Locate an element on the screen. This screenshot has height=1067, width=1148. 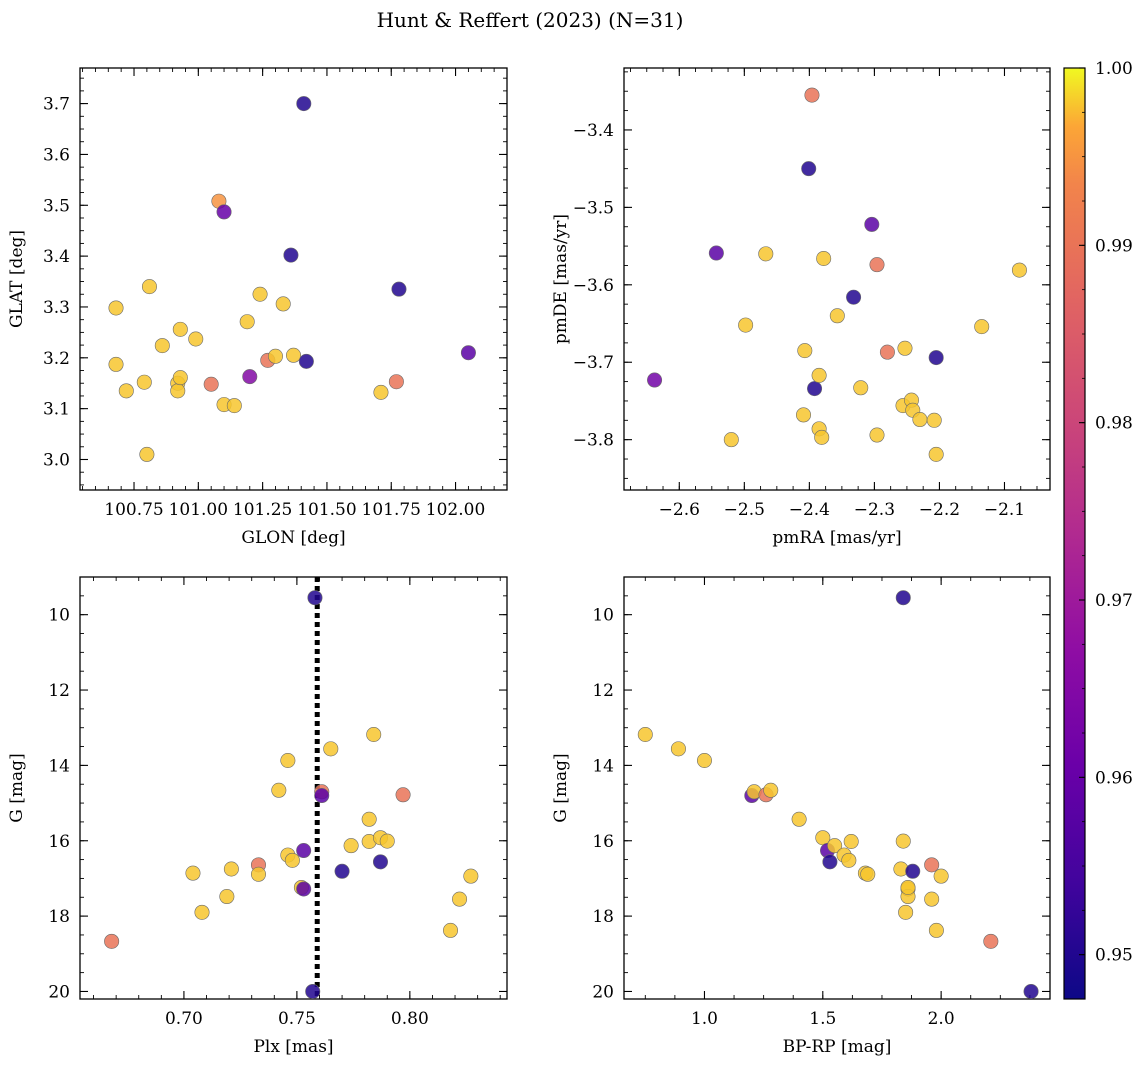
y-tick-label: 3.7 is located at coordinates (56, 105).